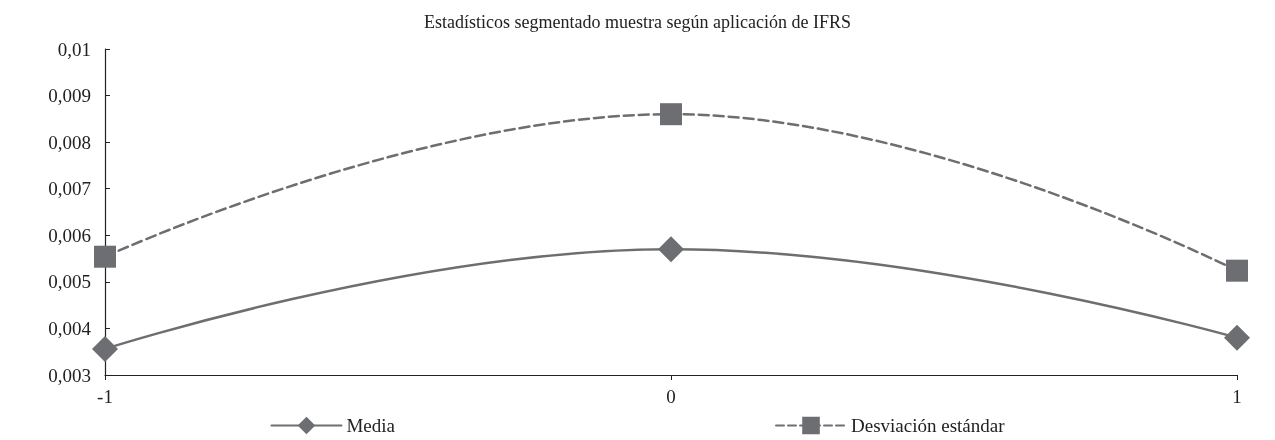 Image resolution: width=1275 pixels, height=440 pixels. Describe the element at coordinates (69, 282) in the screenshot. I see `y-tick-label: 0,005` at that location.